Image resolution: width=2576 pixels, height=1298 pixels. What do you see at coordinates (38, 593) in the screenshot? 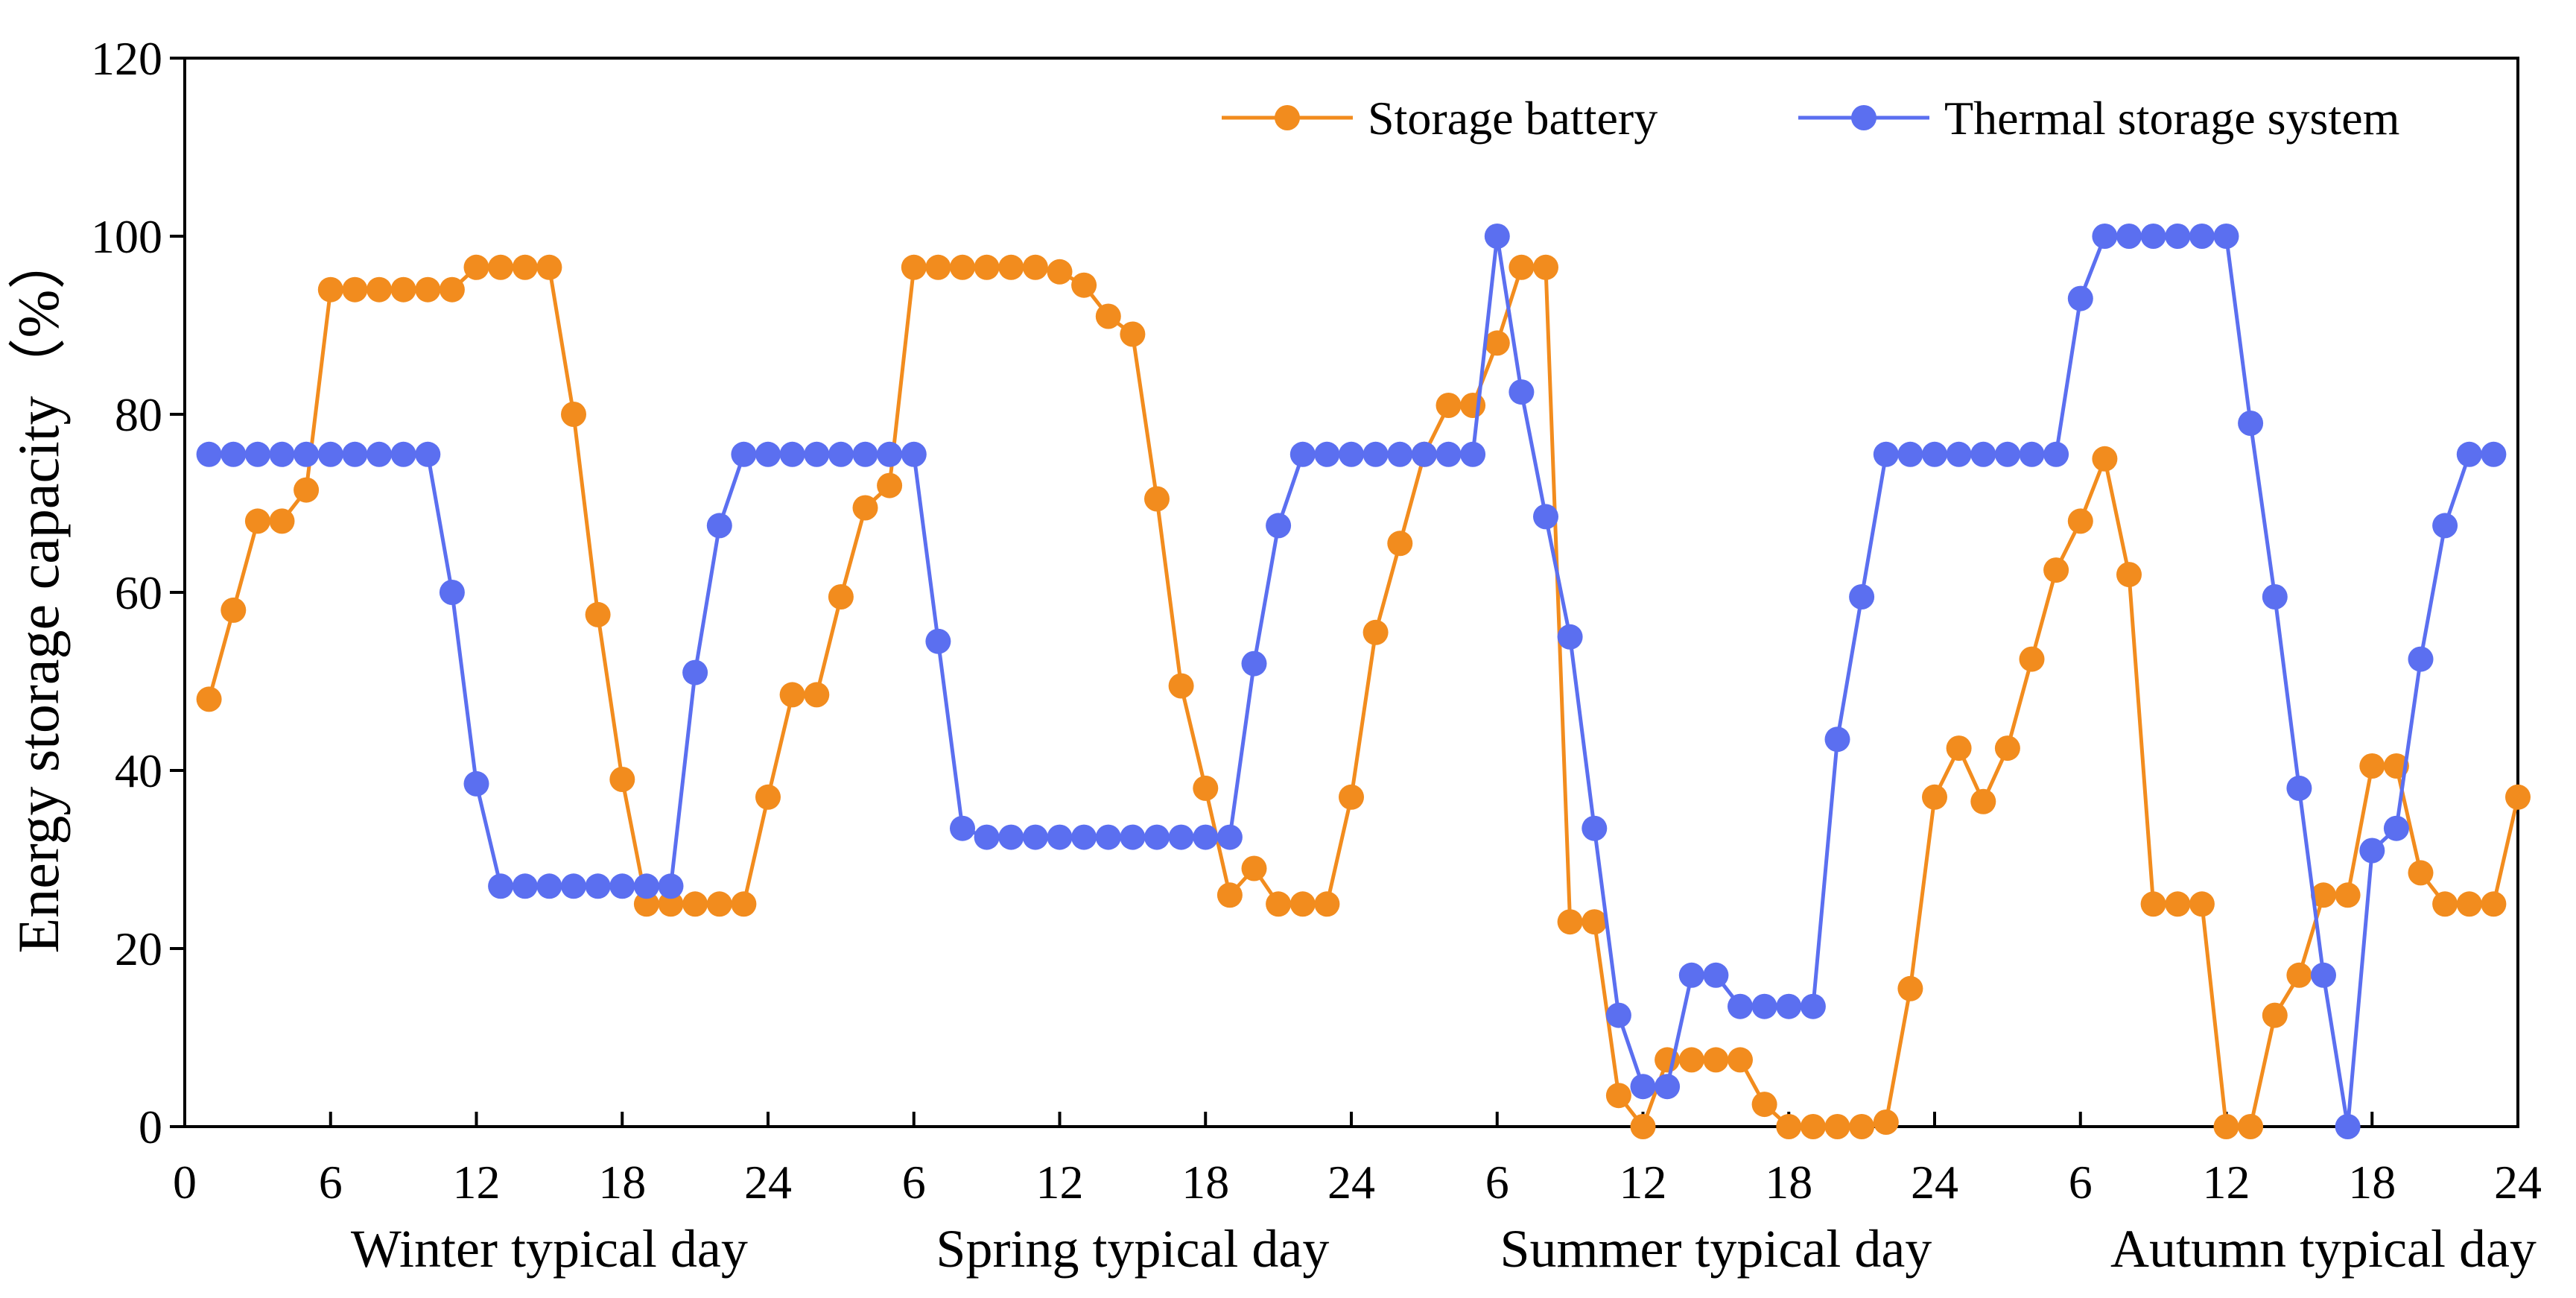
I see `y-axis-title: Energy storage capacity（%）` at bounding box center [38, 593].